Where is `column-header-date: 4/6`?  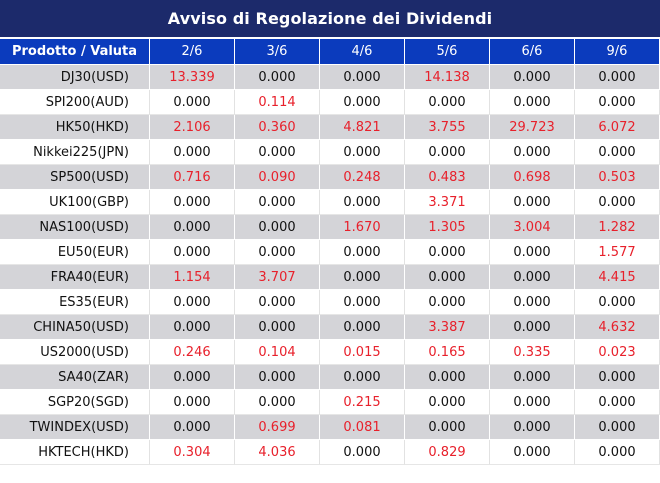 column-header-date: 4/6 is located at coordinates (362, 52).